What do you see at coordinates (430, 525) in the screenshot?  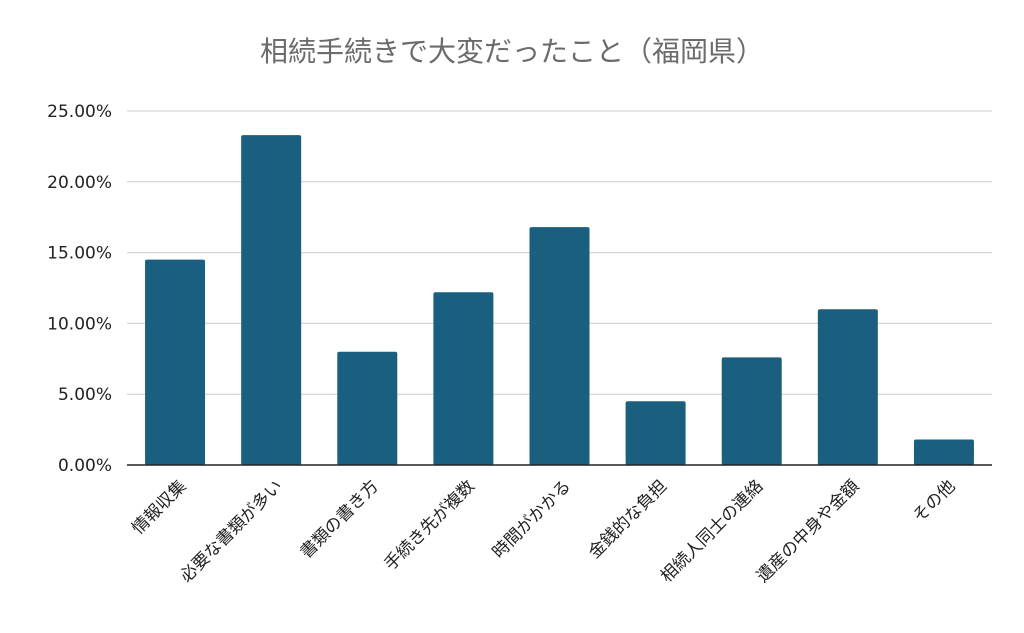 I see `x-tick-label: 手続き先が複数` at bounding box center [430, 525].